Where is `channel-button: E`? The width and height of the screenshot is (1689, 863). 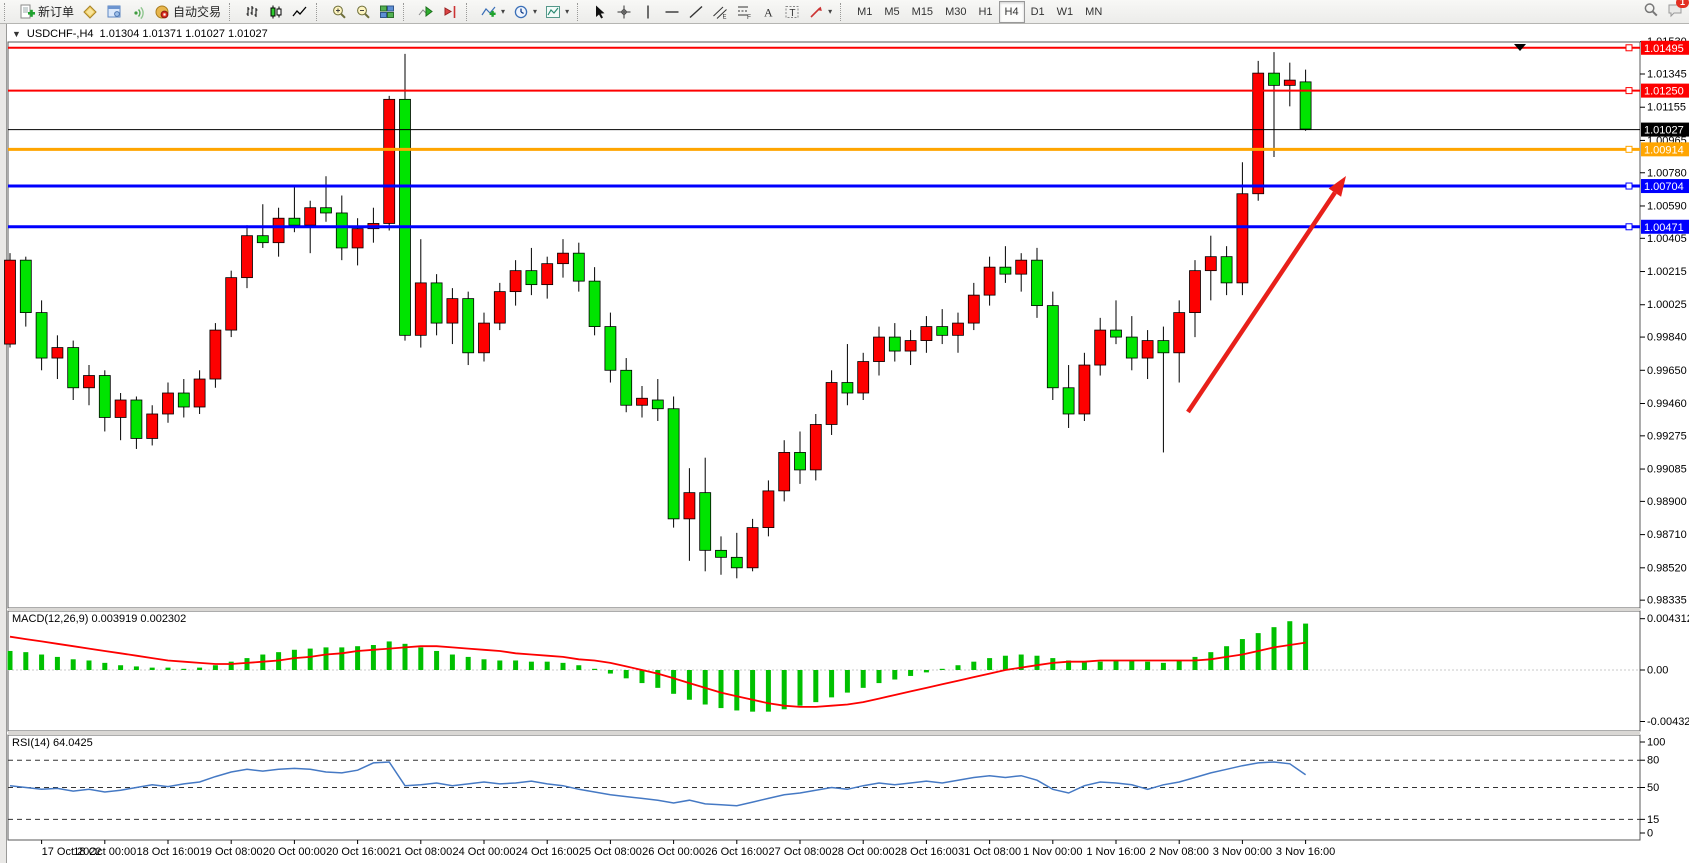 channel-button: E is located at coordinates (720, 12).